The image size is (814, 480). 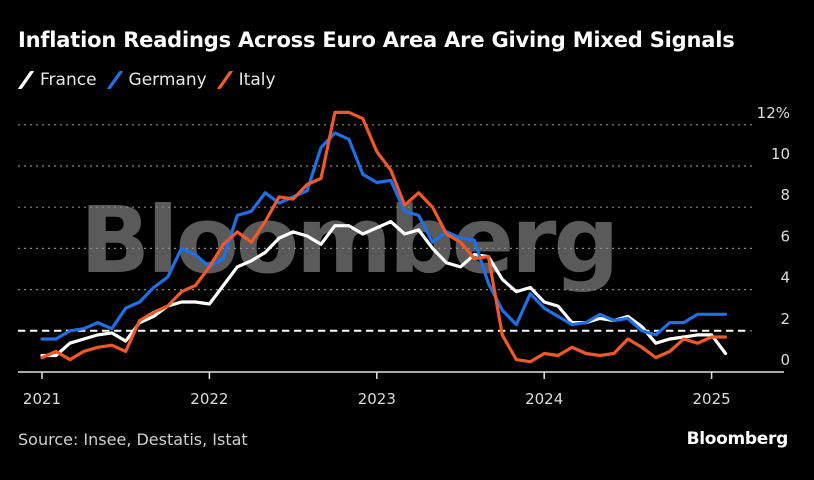 What do you see at coordinates (257, 80) in the screenshot?
I see `legend-label-italy: Italy` at bounding box center [257, 80].